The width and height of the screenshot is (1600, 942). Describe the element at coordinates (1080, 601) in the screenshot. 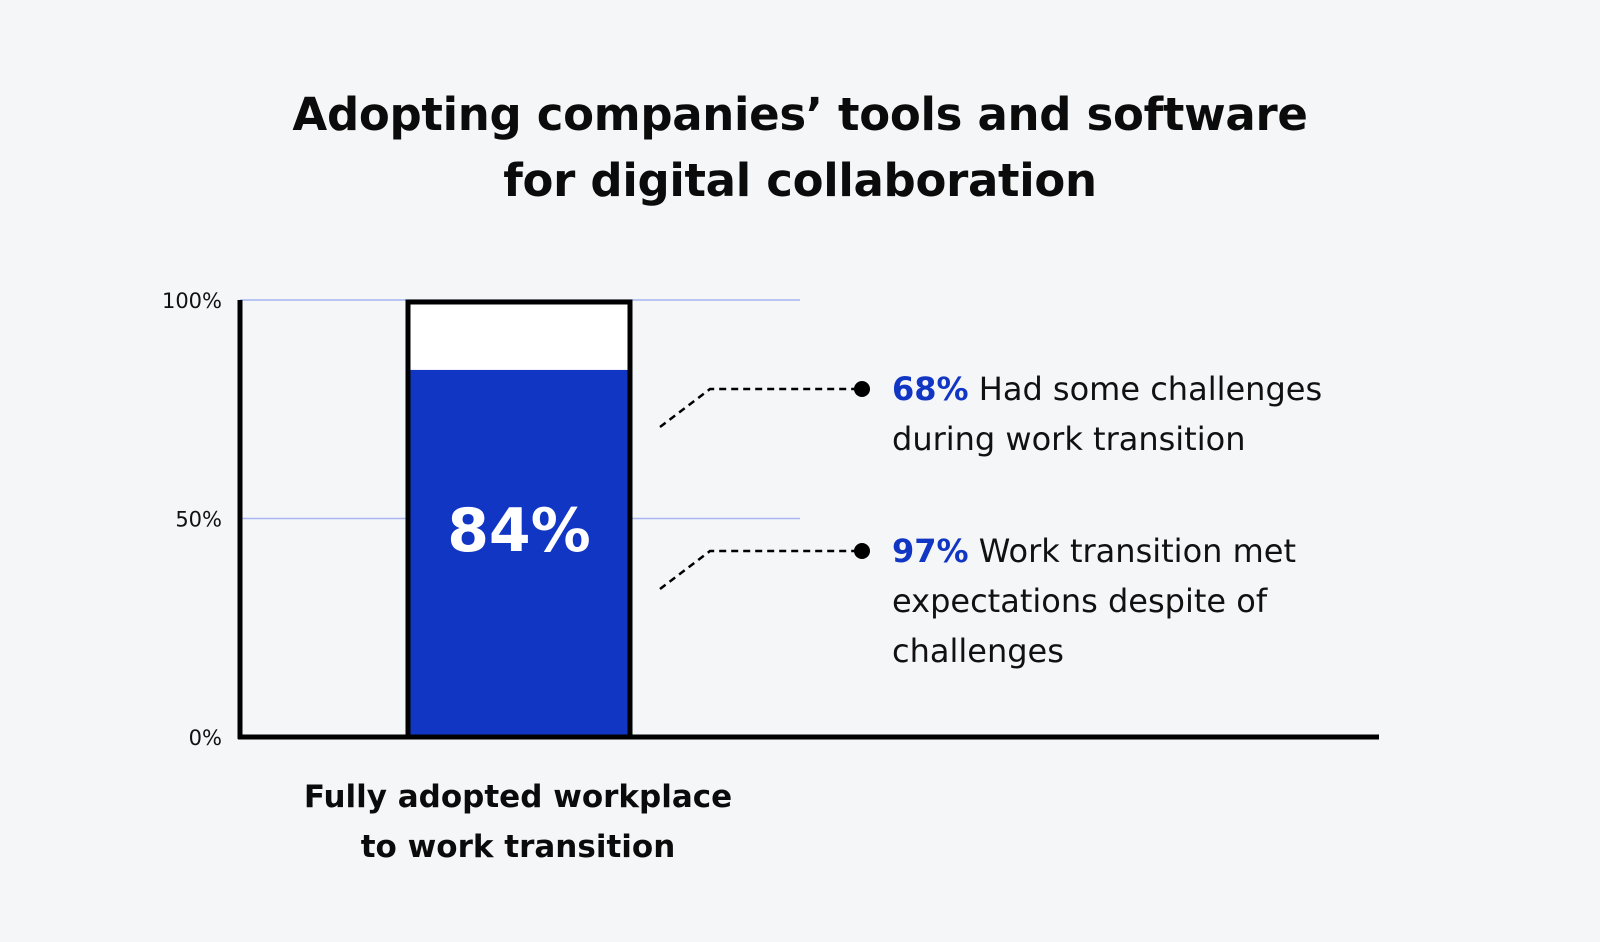

I see `annotation-97-line-2: expectations despite of` at that location.